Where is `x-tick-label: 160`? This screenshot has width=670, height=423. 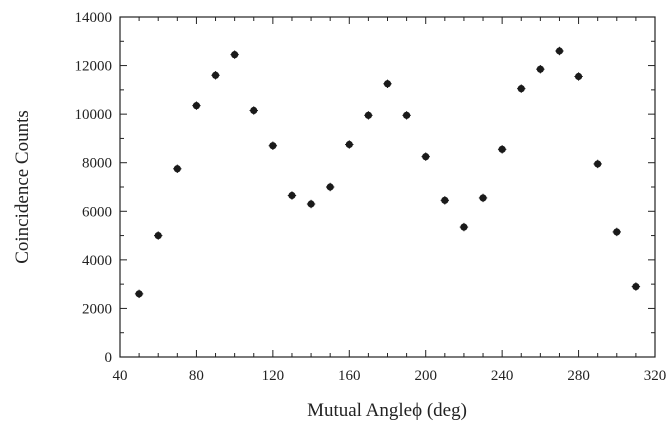
x-tick-label: 160 is located at coordinates (349, 376).